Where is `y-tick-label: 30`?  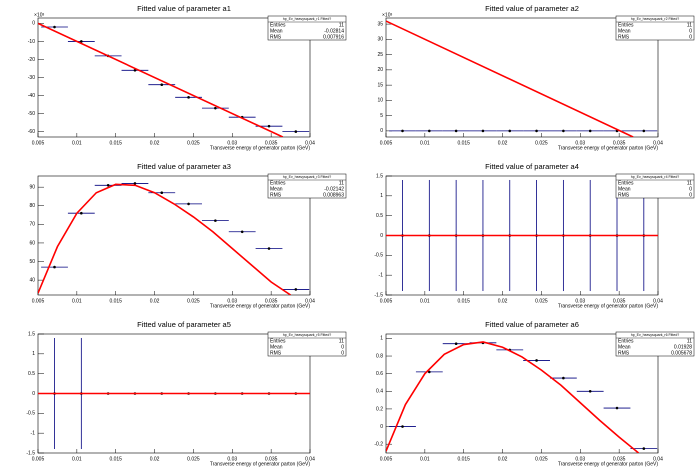
y-tick-label: 30 is located at coordinates (380, 40).